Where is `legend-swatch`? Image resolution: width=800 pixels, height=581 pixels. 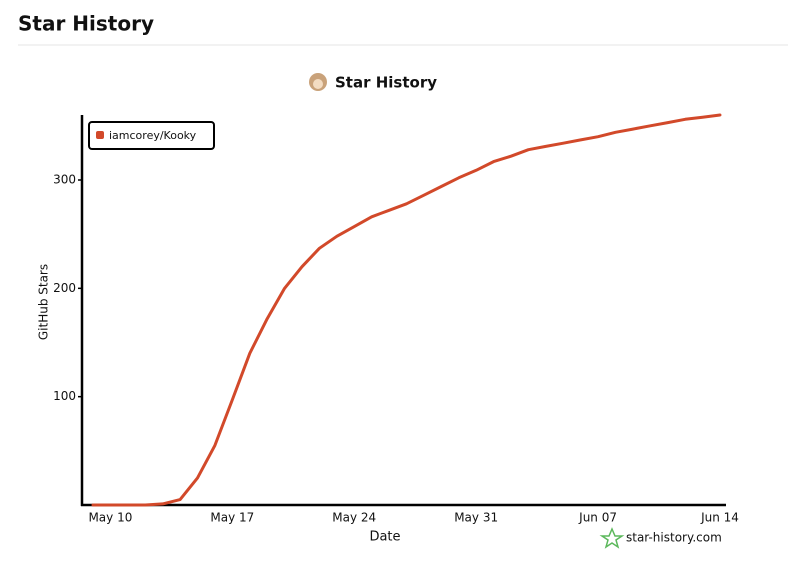
legend-swatch is located at coordinates (100, 135).